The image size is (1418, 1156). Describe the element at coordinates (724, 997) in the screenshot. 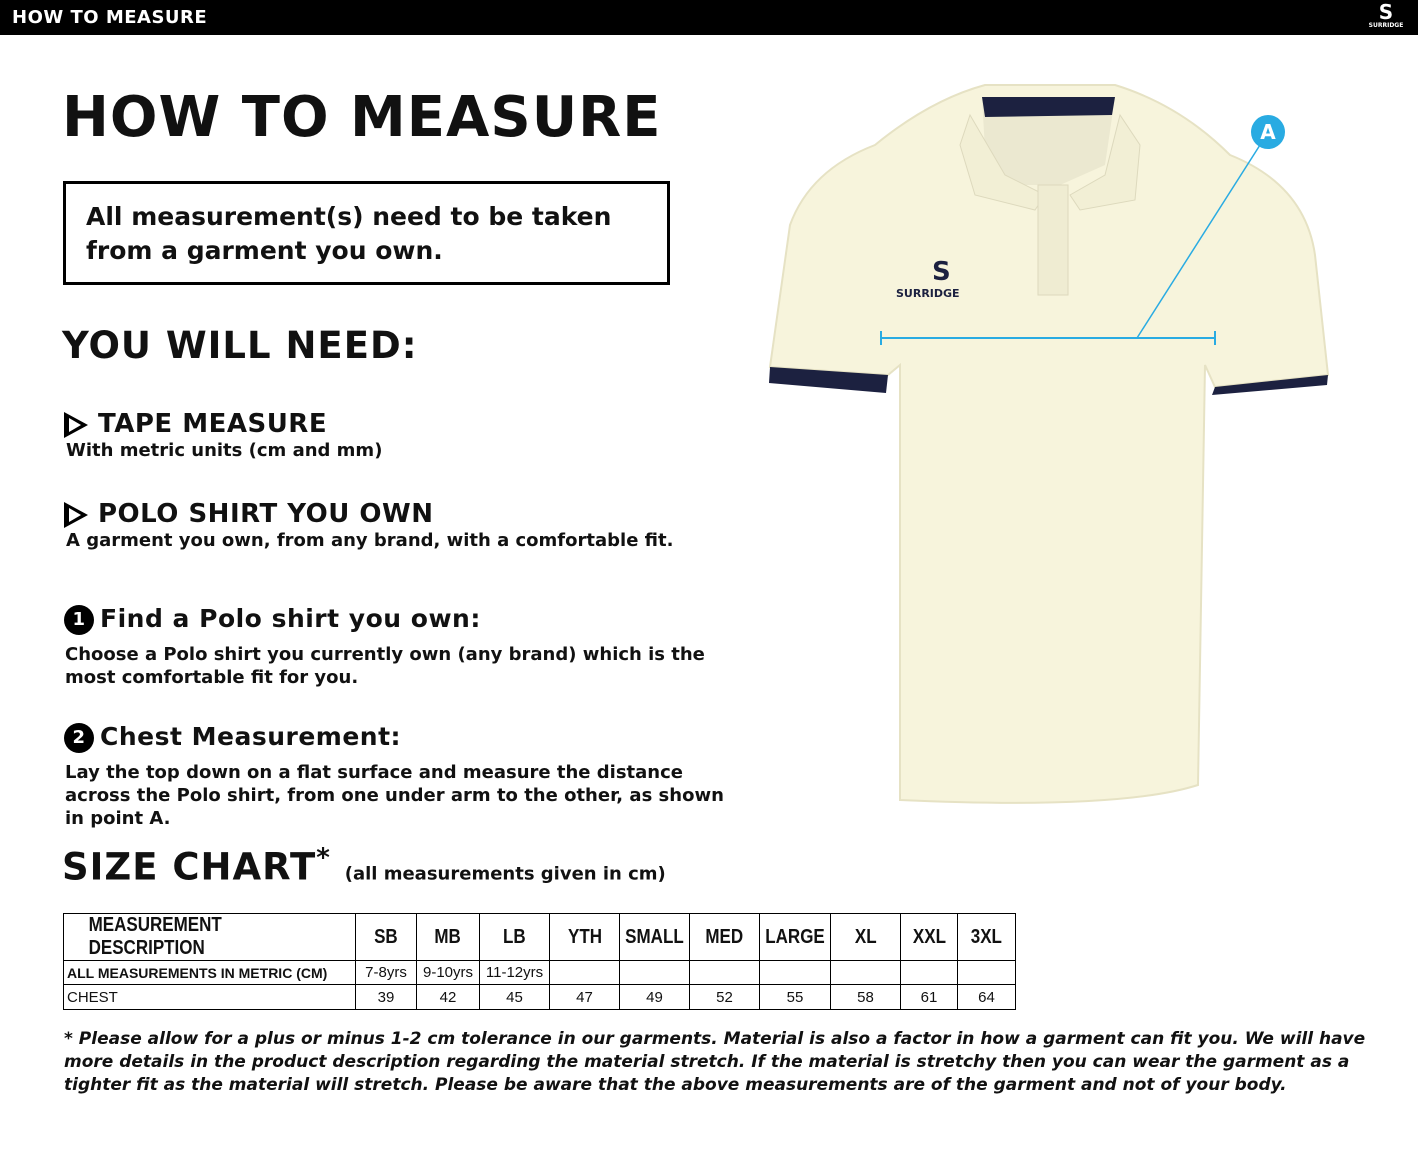

I see `table-cell: 52` at that location.